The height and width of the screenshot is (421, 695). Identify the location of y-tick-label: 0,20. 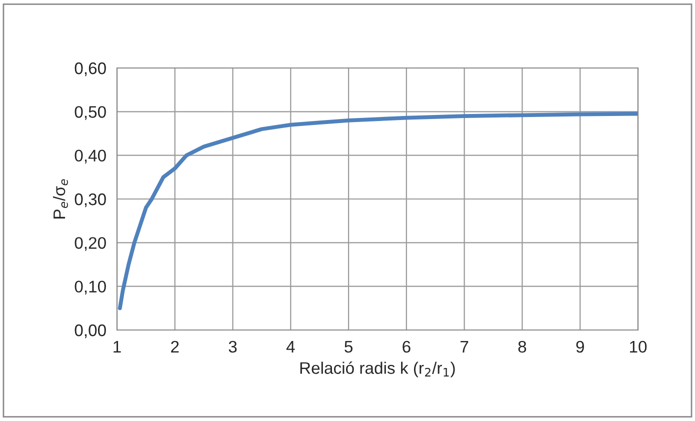
(90, 244).